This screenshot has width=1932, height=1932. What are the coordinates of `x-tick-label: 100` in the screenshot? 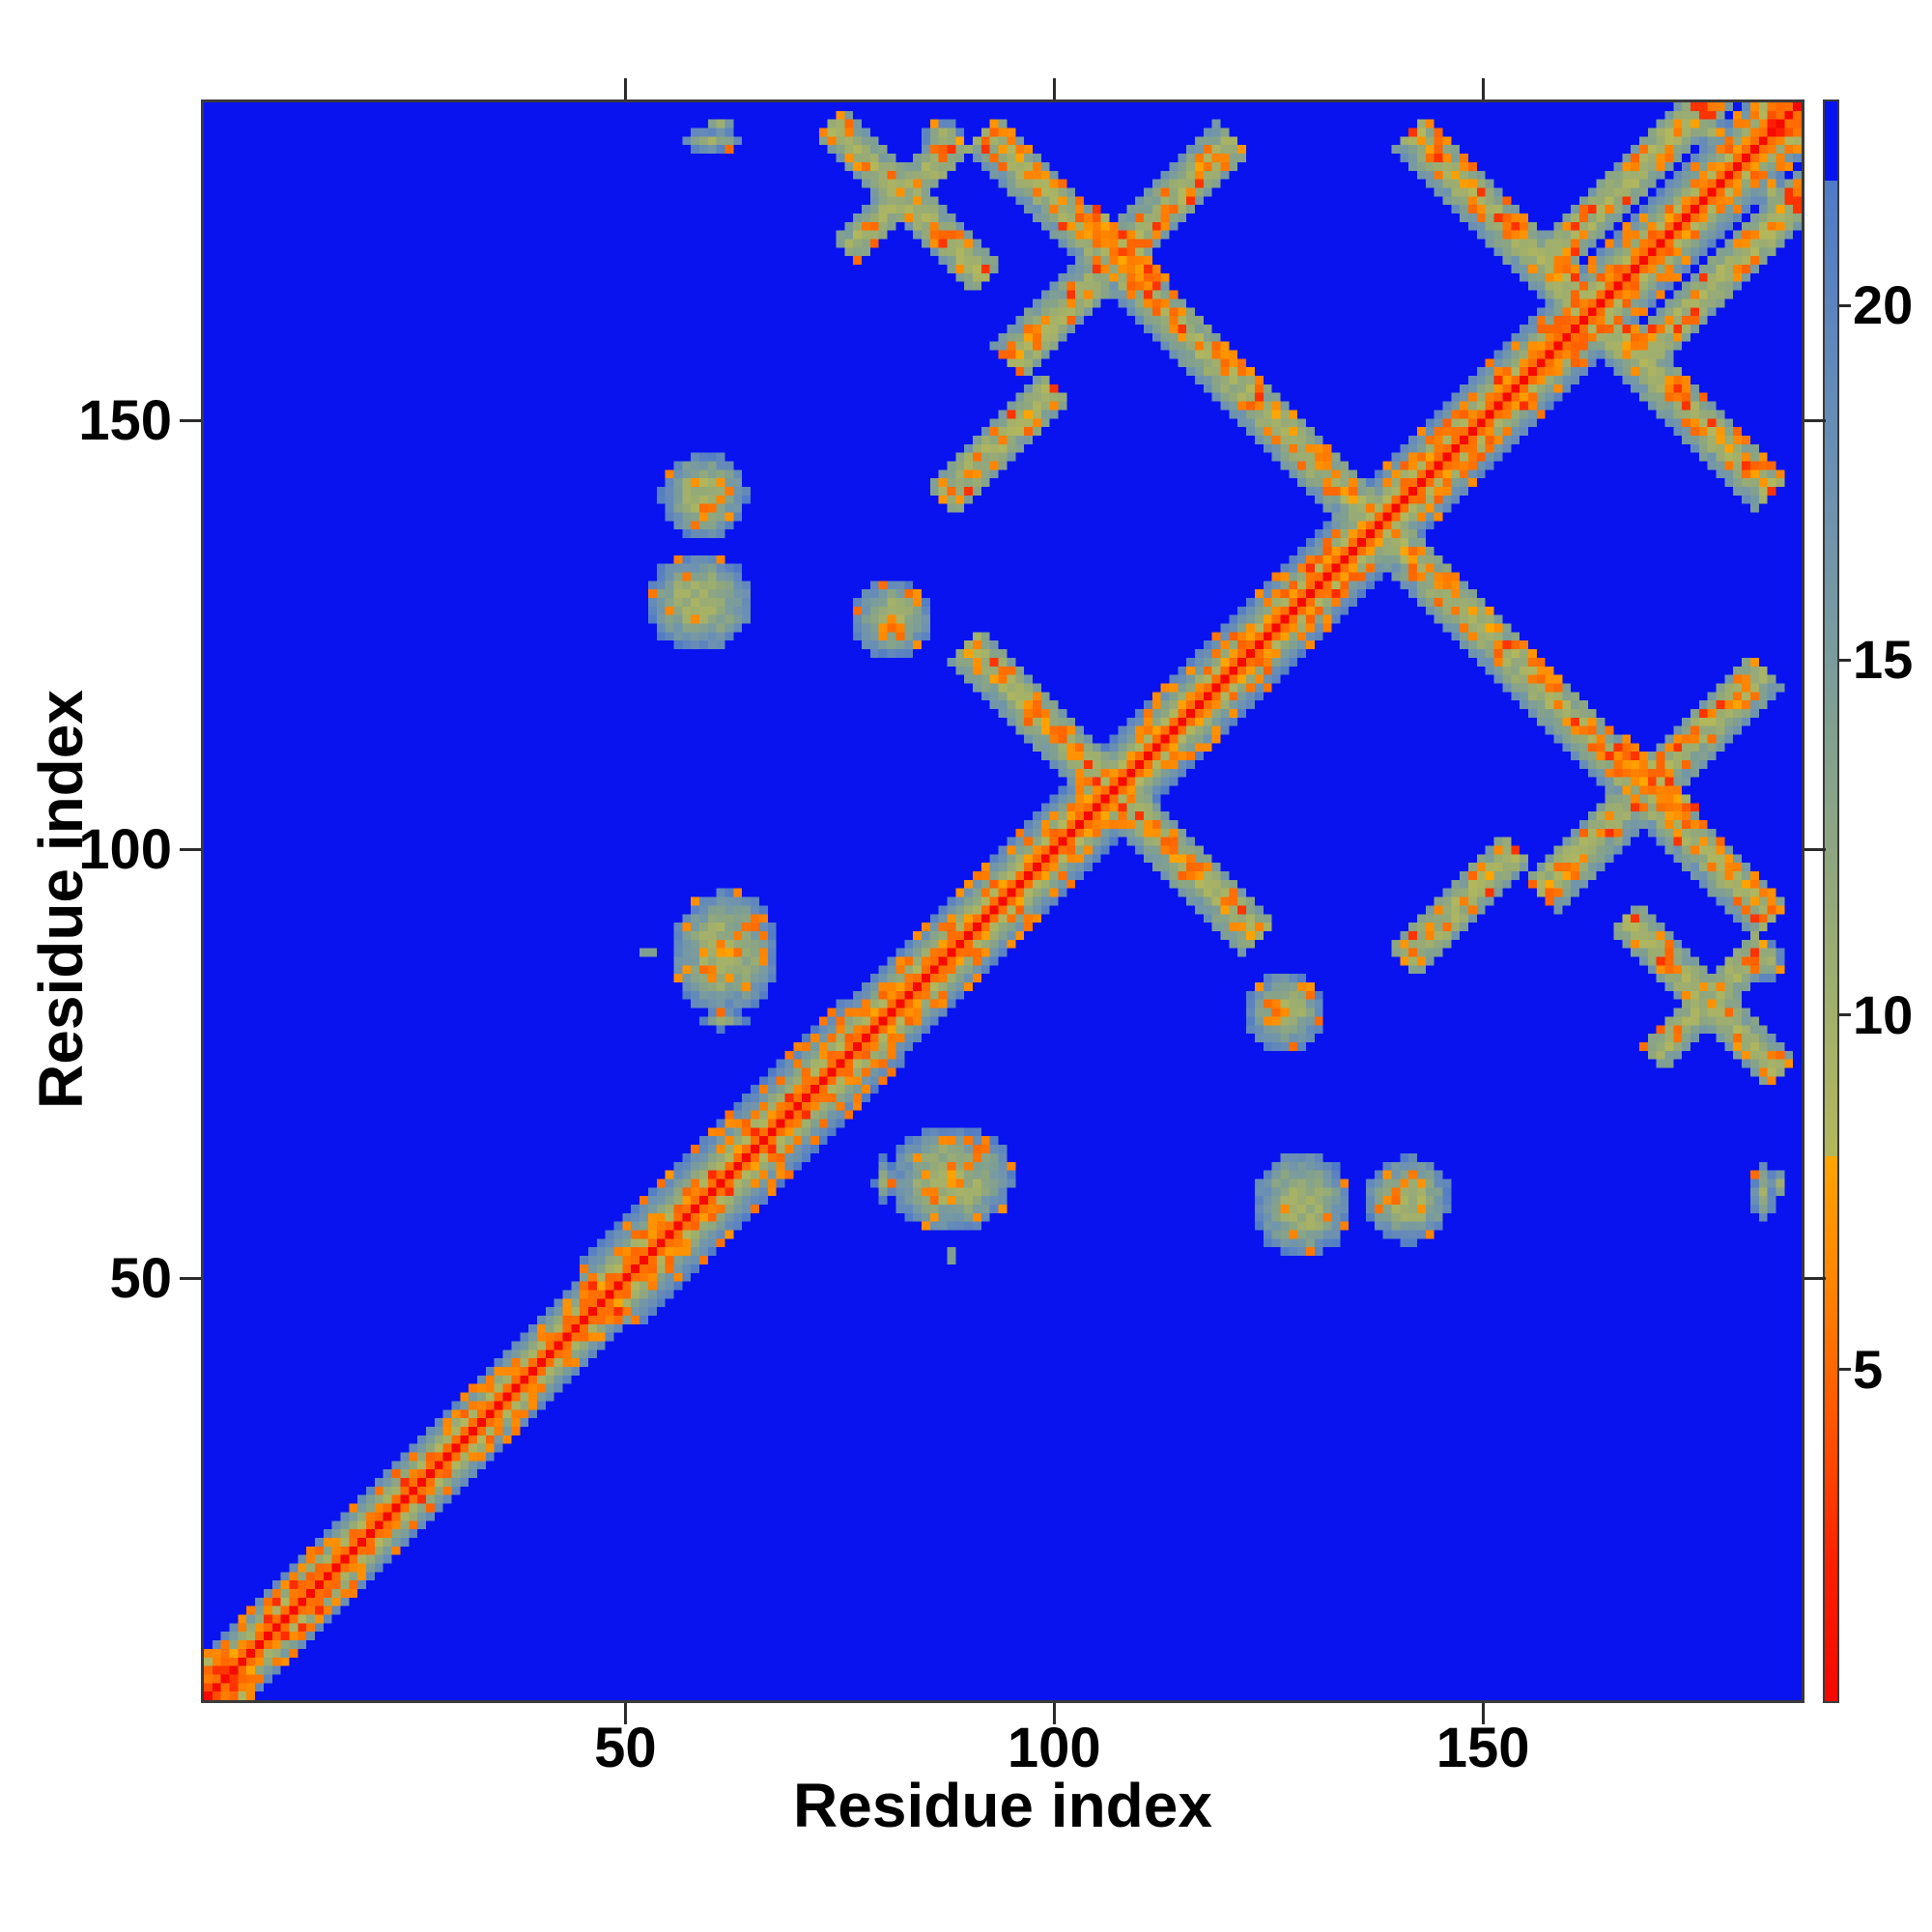 It's located at (1054, 1748).